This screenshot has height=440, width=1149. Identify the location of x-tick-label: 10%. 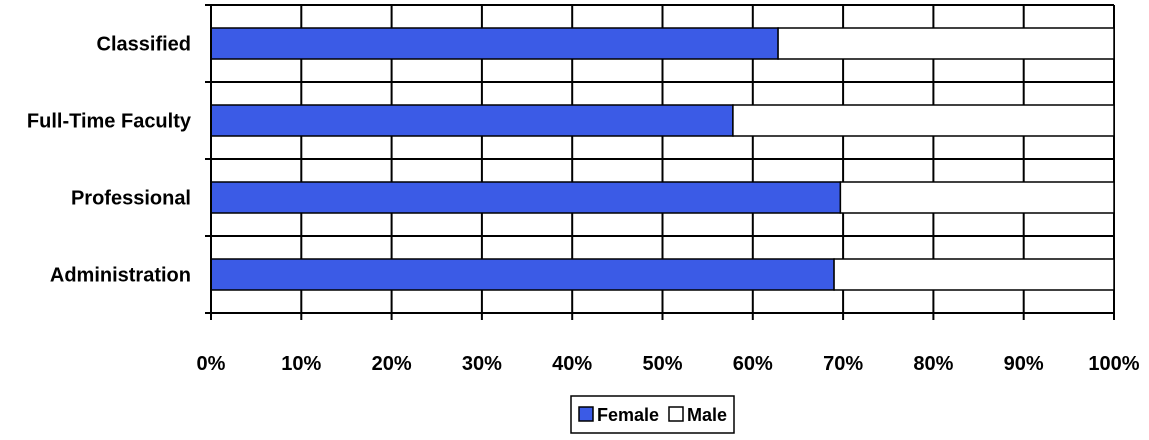
(301, 364).